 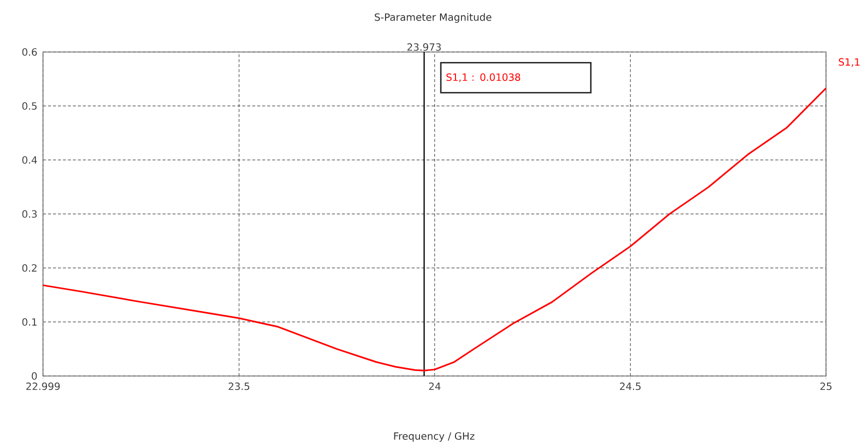 What do you see at coordinates (29, 52) in the screenshot?
I see `y-tick-label: 0.6` at bounding box center [29, 52].